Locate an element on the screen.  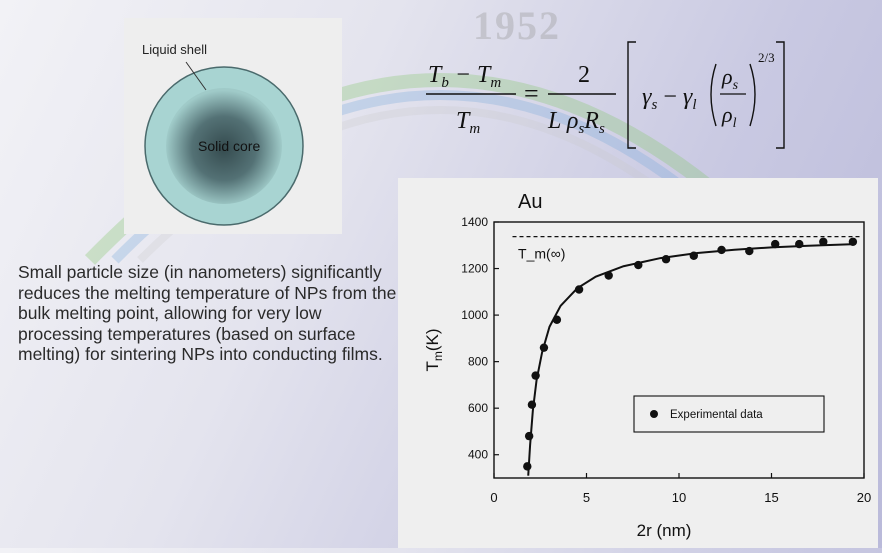
x-axis-label: 2r (nm) is located at coordinates (664, 530).